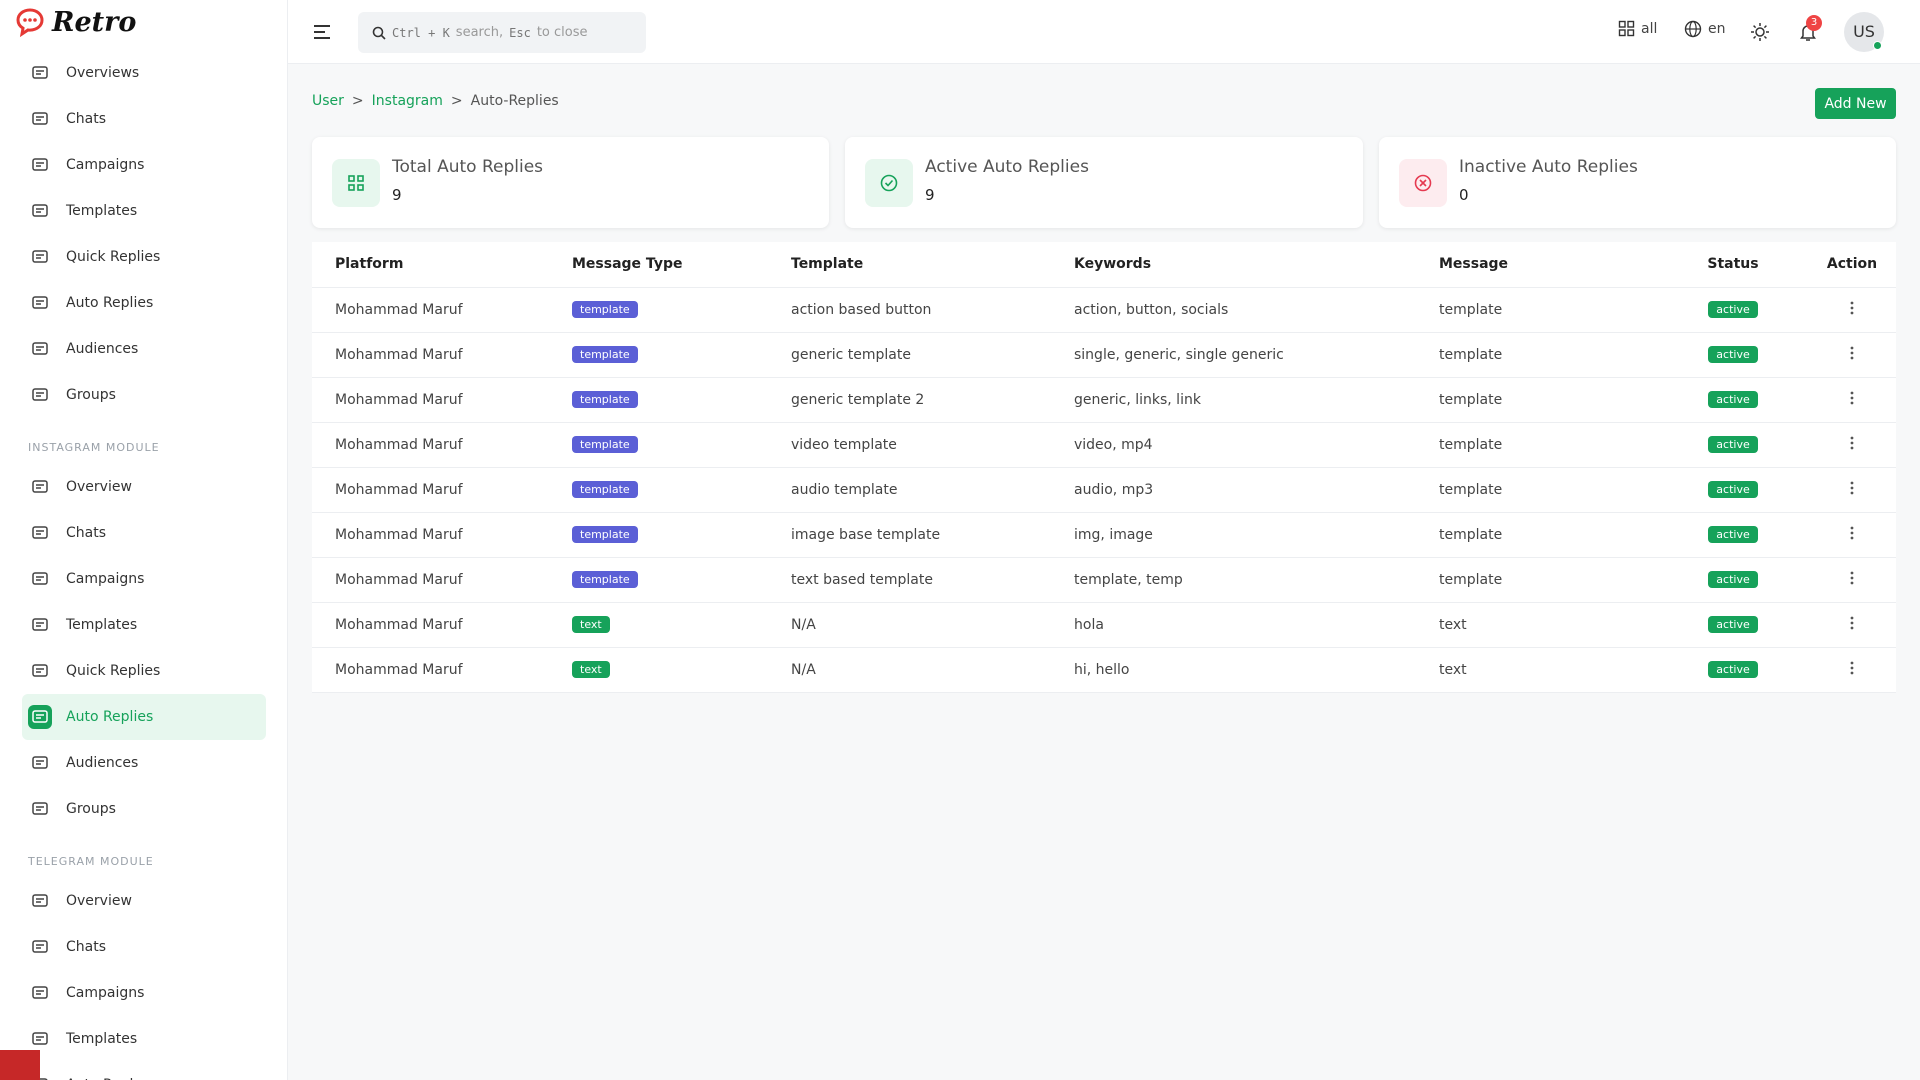 Image resolution: width=1920 pixels, height=1080 pixels. I want to click on search-box: Ctrl + K search, Esc to close, so click(502, 32).